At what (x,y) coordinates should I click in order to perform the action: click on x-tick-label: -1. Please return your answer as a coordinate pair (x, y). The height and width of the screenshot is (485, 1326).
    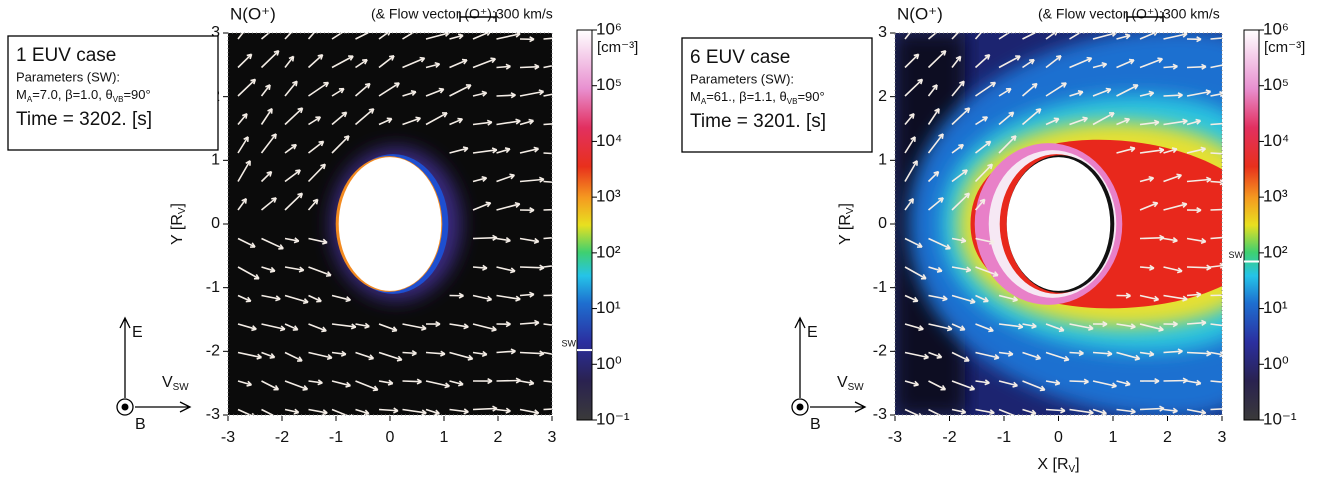
    Looking at the image, I should click on (336, 437).